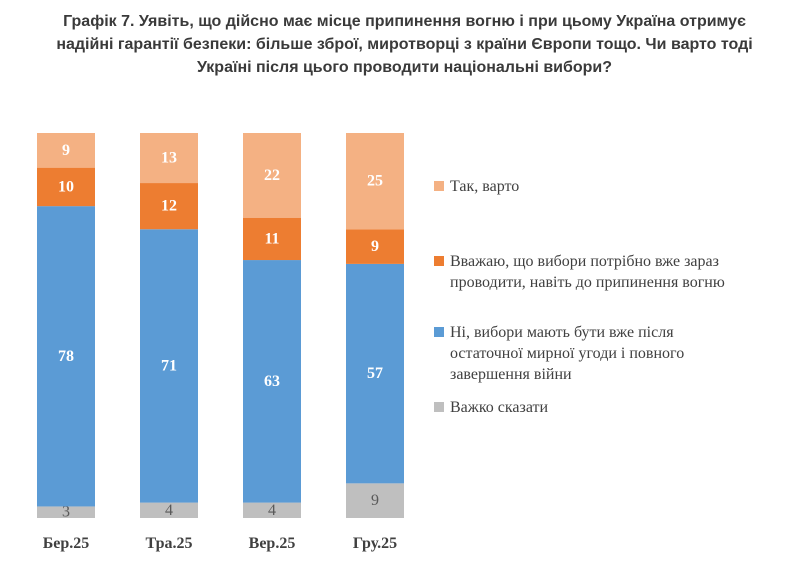 The image size is (809, 567). What do you see at coordinates (485, 186) in the screenshot?
I see `legend-label-line: Так, варто` at bounding box center [485, 186].